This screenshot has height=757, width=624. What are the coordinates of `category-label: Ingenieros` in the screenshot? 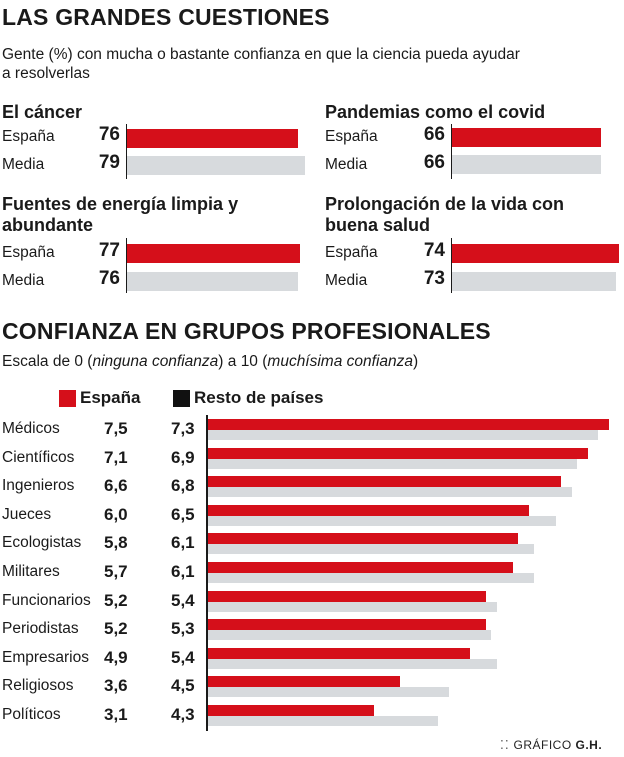 It's located at (38, 486).